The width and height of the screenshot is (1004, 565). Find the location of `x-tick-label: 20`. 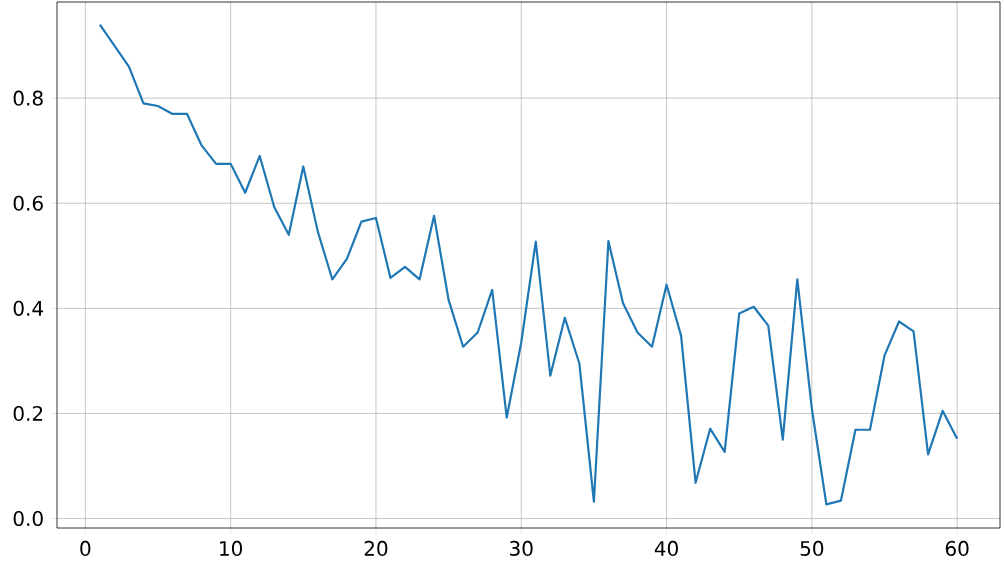

x-tick-label: 20 is located at coordinates (376, 548).